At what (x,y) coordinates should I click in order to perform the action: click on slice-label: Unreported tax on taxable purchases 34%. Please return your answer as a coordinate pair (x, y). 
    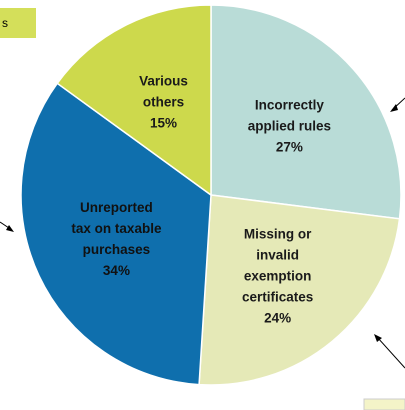
    Looking at the image, I should click on (116, 239).